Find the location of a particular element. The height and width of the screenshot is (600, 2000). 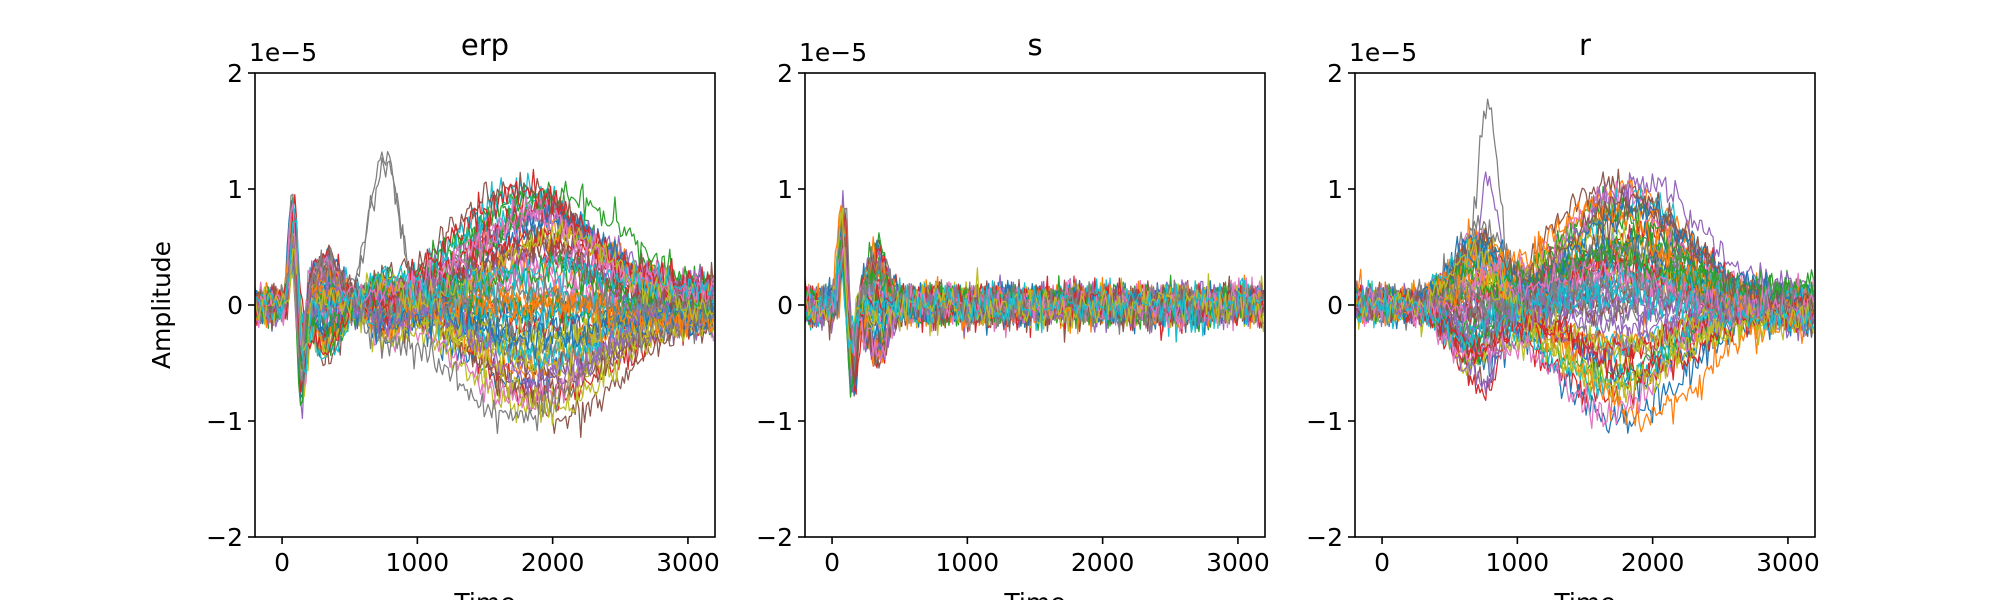

panel-title: erp is located at coordinates (485, 45).